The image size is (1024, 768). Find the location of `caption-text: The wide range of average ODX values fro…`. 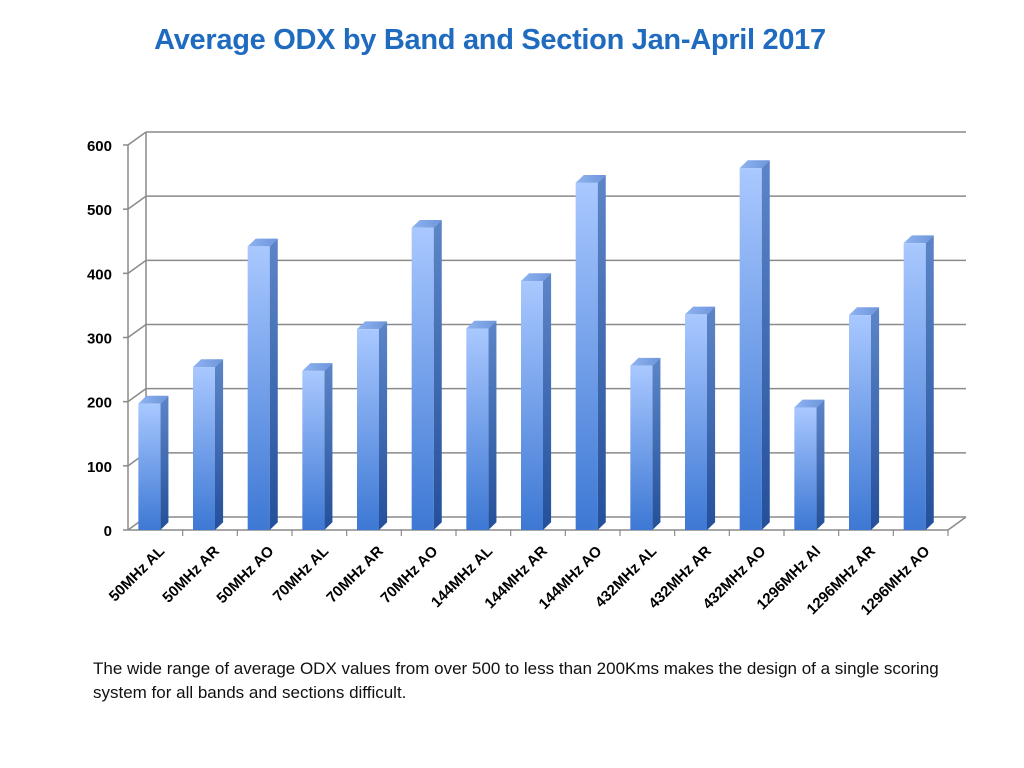

caption-text: The wide range of average ODX values fro… is located at coordinates (516, 680).